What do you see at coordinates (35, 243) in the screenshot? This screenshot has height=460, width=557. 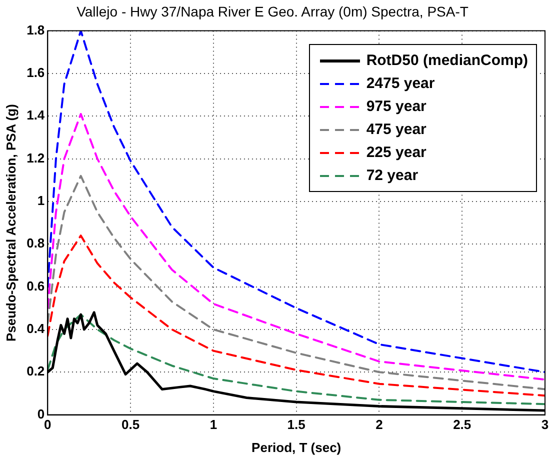 I see `y-tick-label: 0.8` at bounding box center [35, 243].